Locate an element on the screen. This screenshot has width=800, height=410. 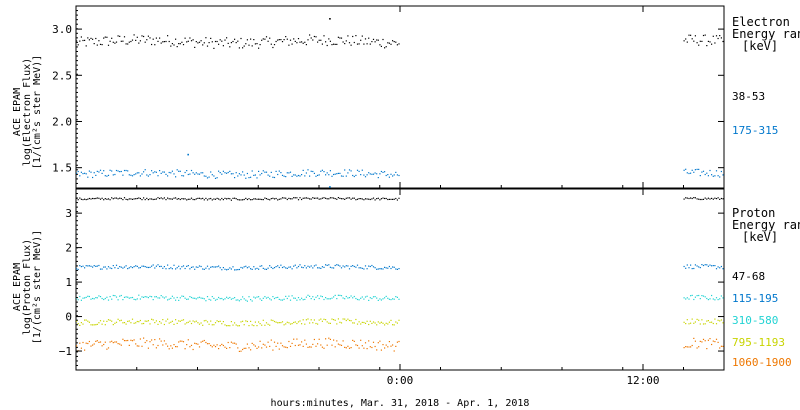
electron-ytick-label-0: 1.5 is located at coordinates (62, 168).